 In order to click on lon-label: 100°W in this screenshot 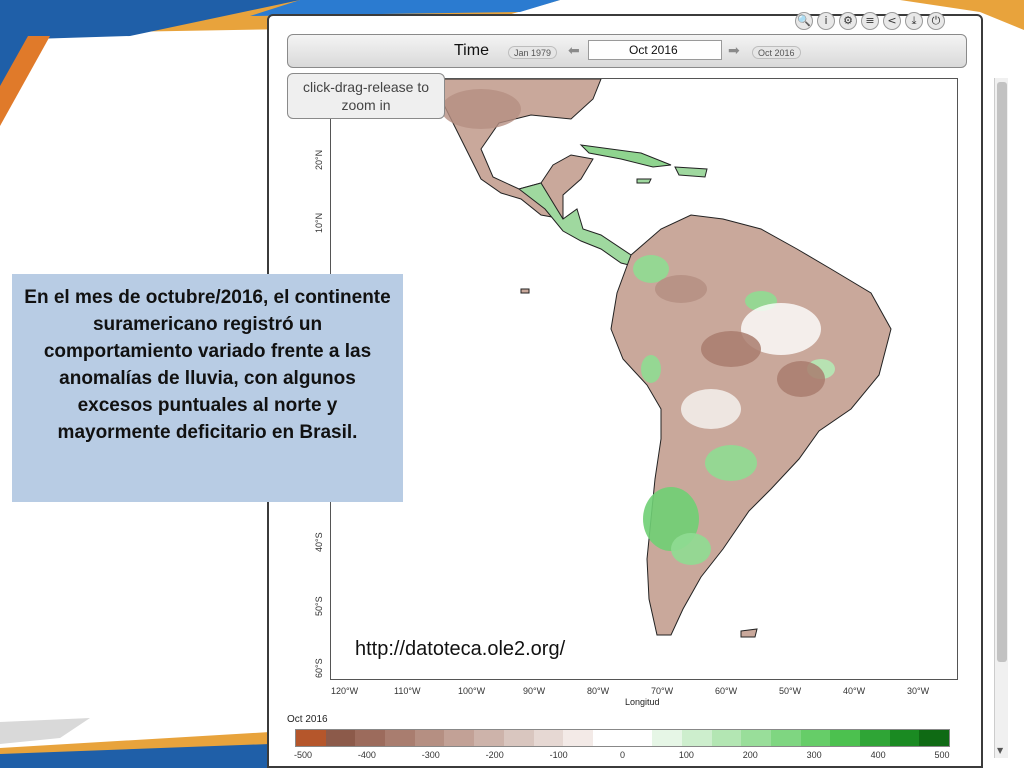, I will do `click(472, 691)`.